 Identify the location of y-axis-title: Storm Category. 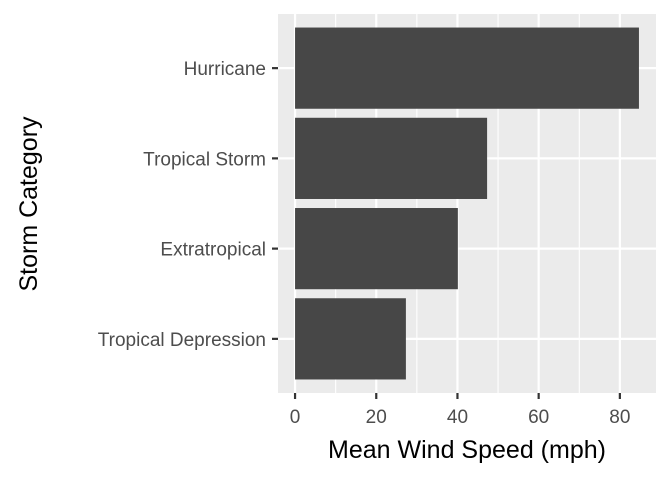
(29, 204).